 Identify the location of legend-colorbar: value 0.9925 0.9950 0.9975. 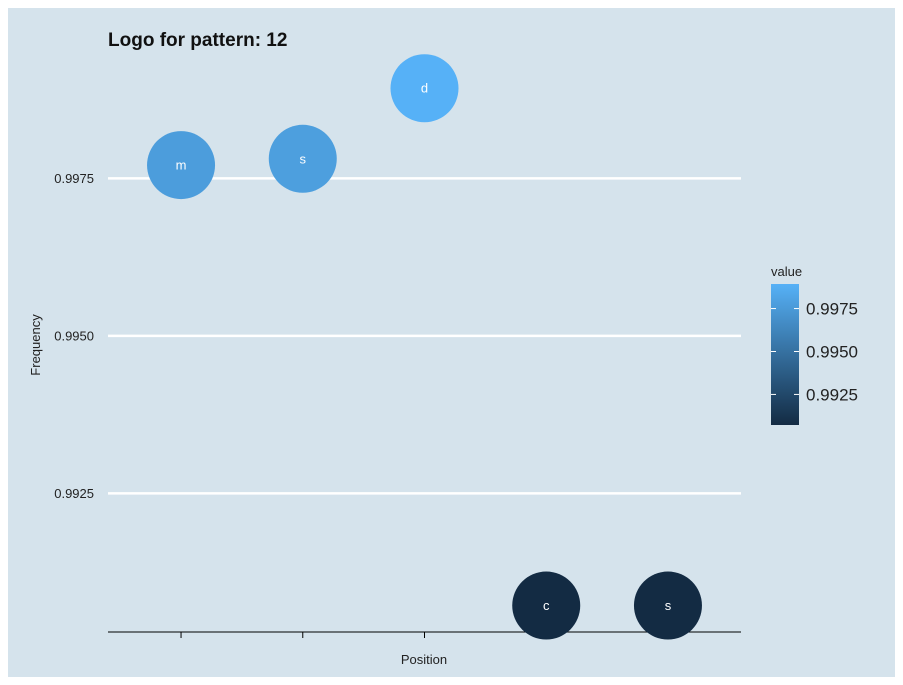
(814, 344).